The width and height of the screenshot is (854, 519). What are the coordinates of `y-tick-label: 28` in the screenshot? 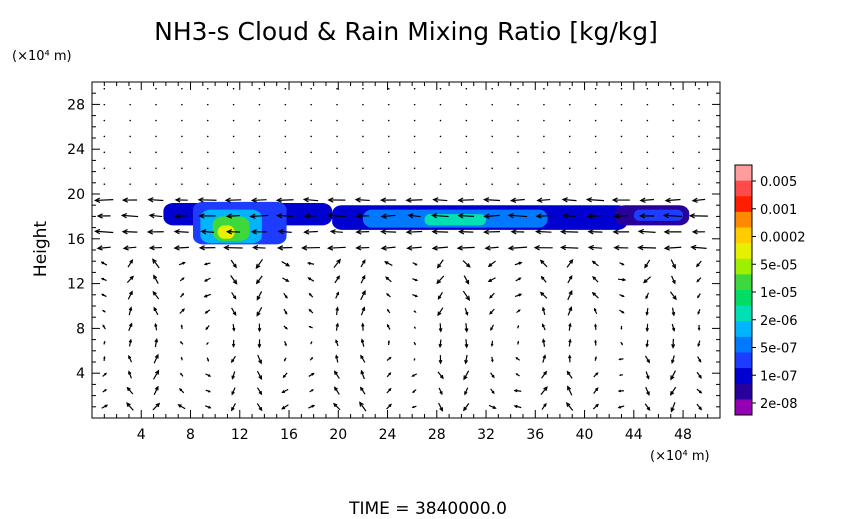 It's located at (76, 105).